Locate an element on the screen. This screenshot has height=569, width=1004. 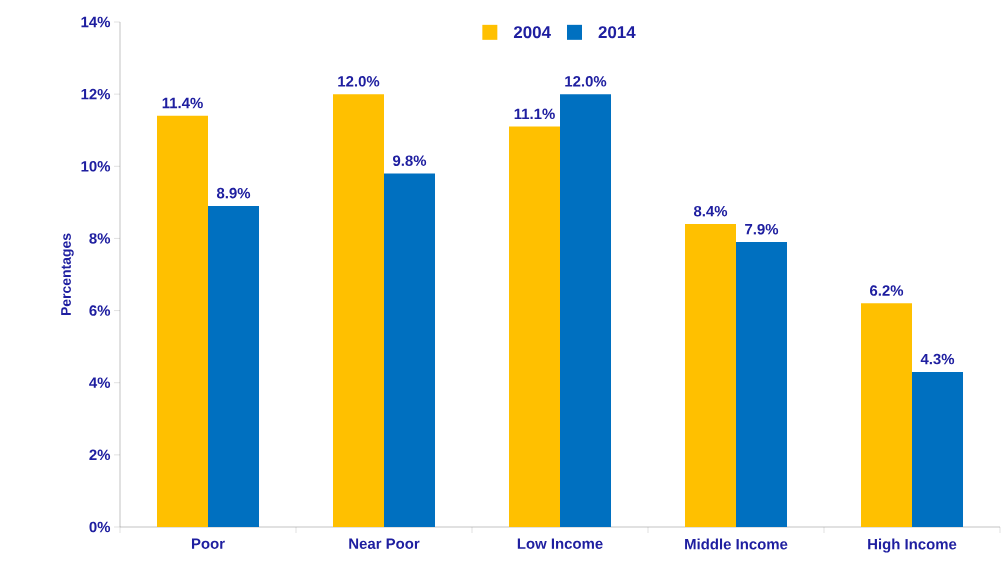
data-label: 8.4% is located at coordinates (710, 211).